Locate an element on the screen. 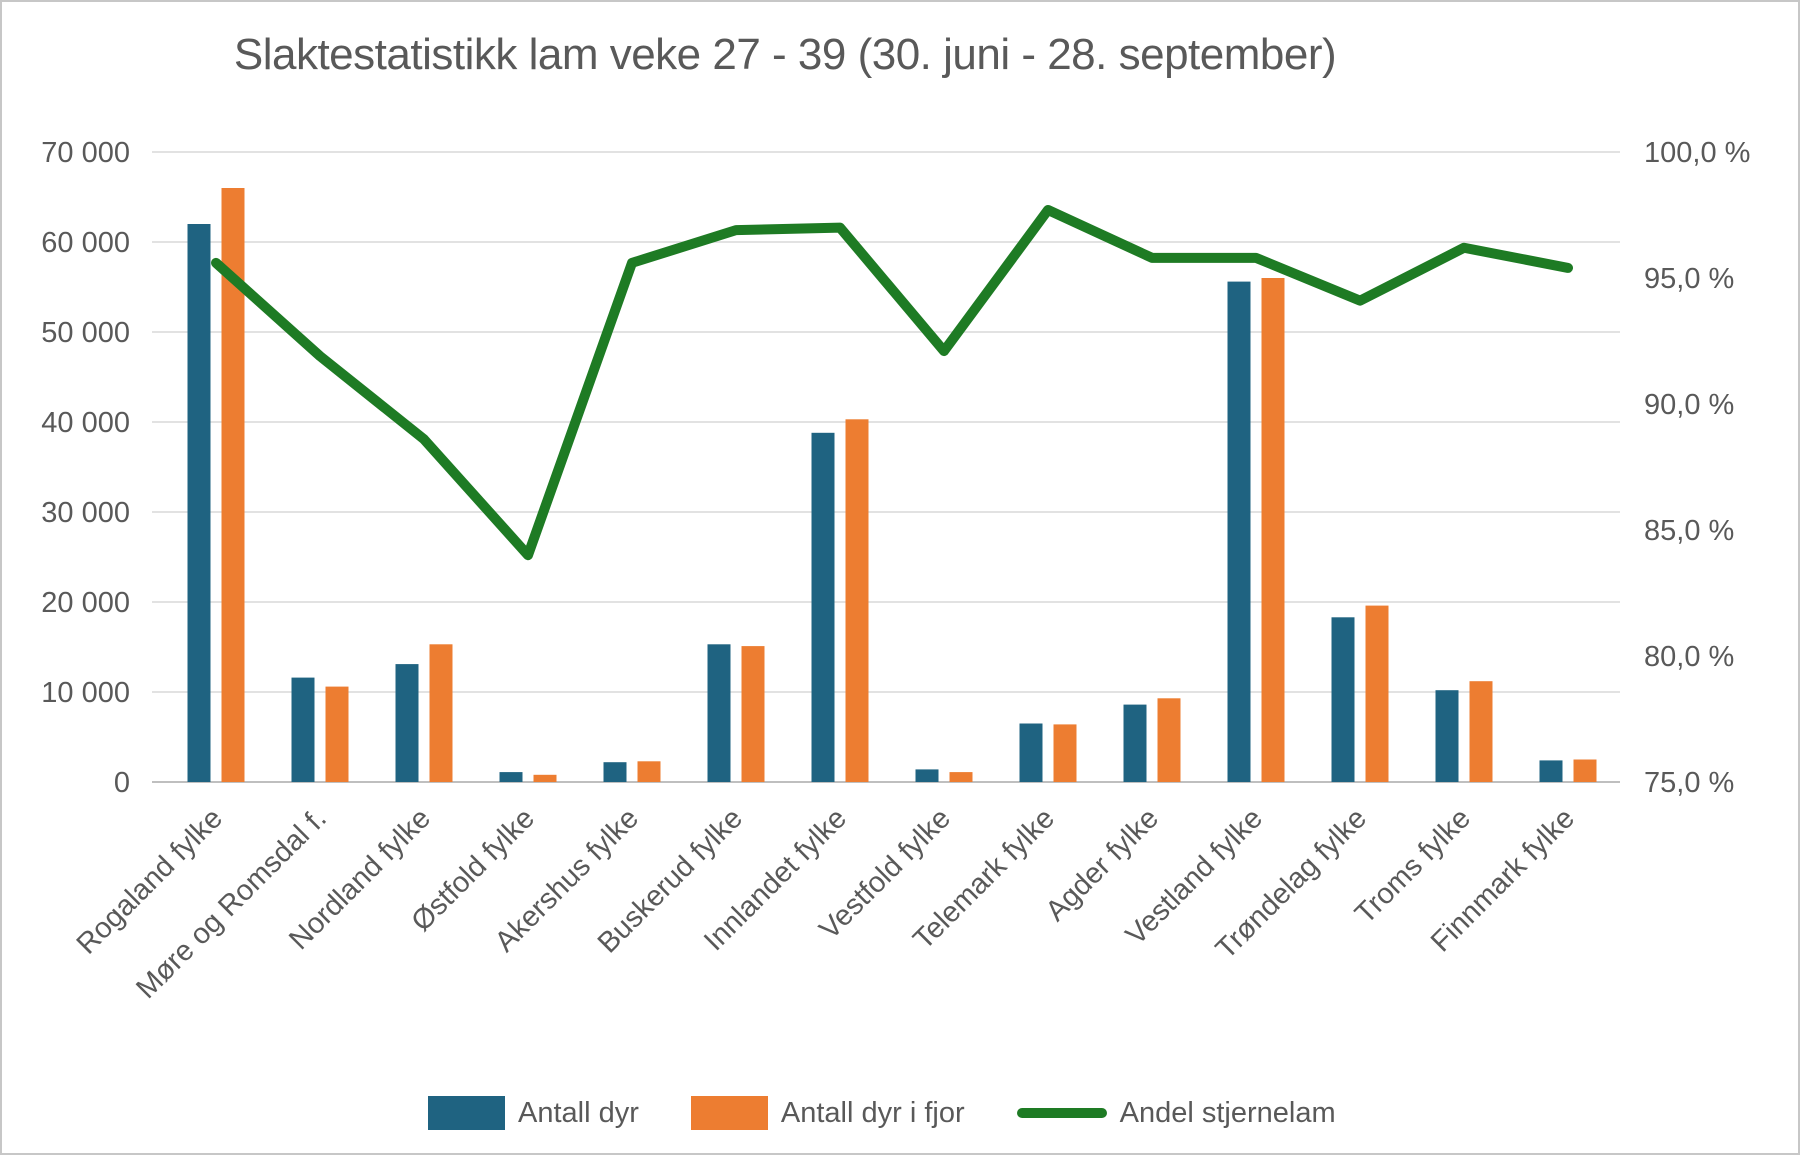  left-axis-tick-label: 10 000 is located at coordinates (85, 693).